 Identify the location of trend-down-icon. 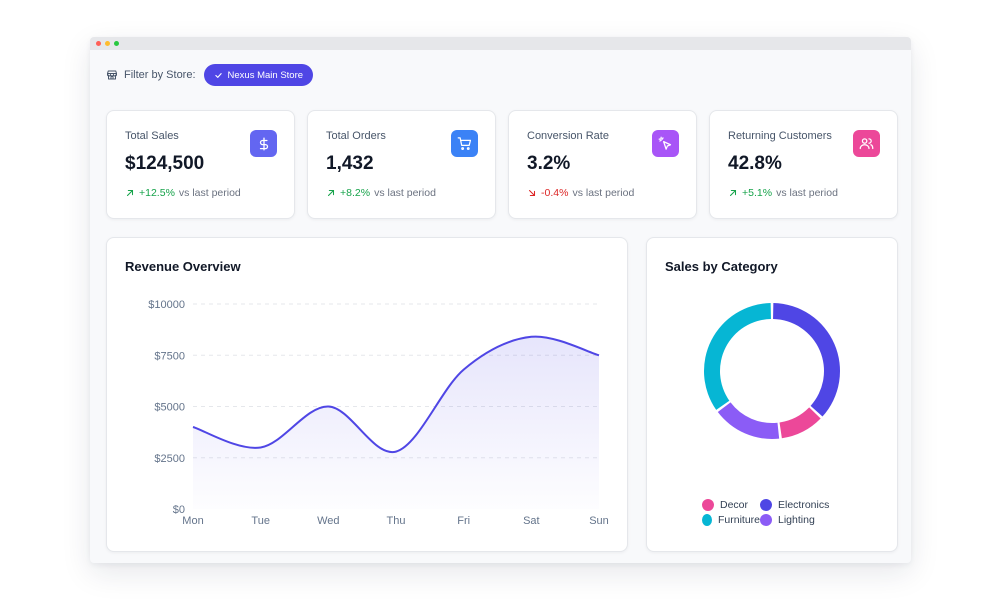
(532, 193).